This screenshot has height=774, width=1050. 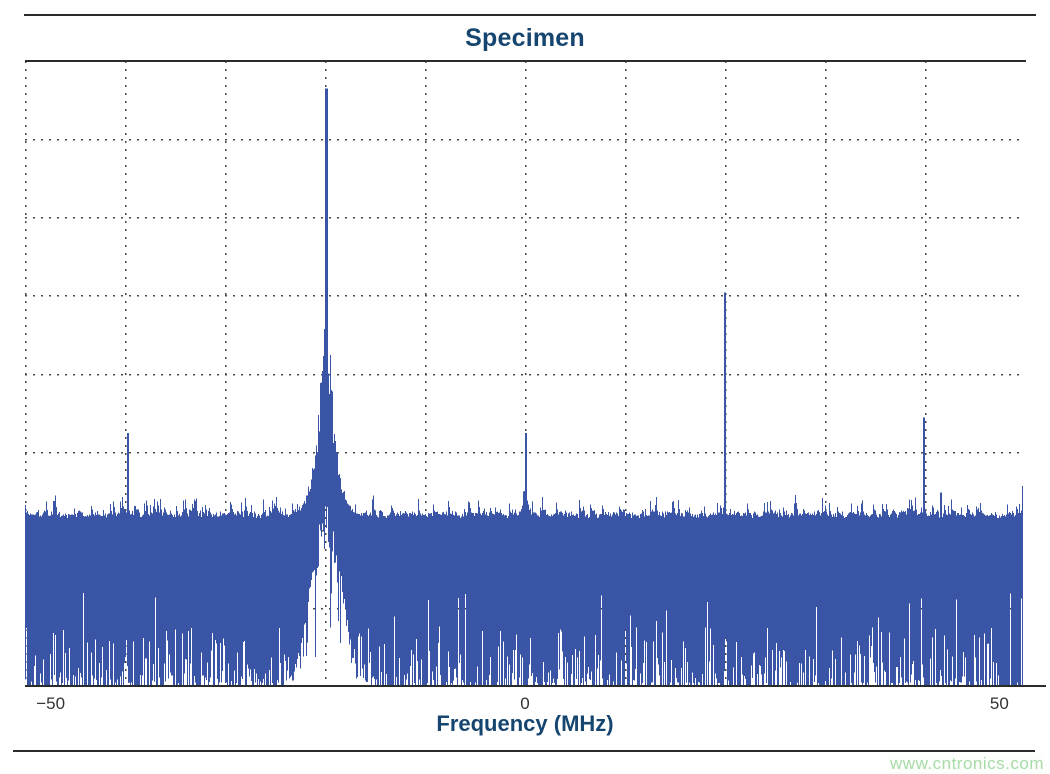 I want to click on x-tick-label: −50, so click(x=51, y=703).